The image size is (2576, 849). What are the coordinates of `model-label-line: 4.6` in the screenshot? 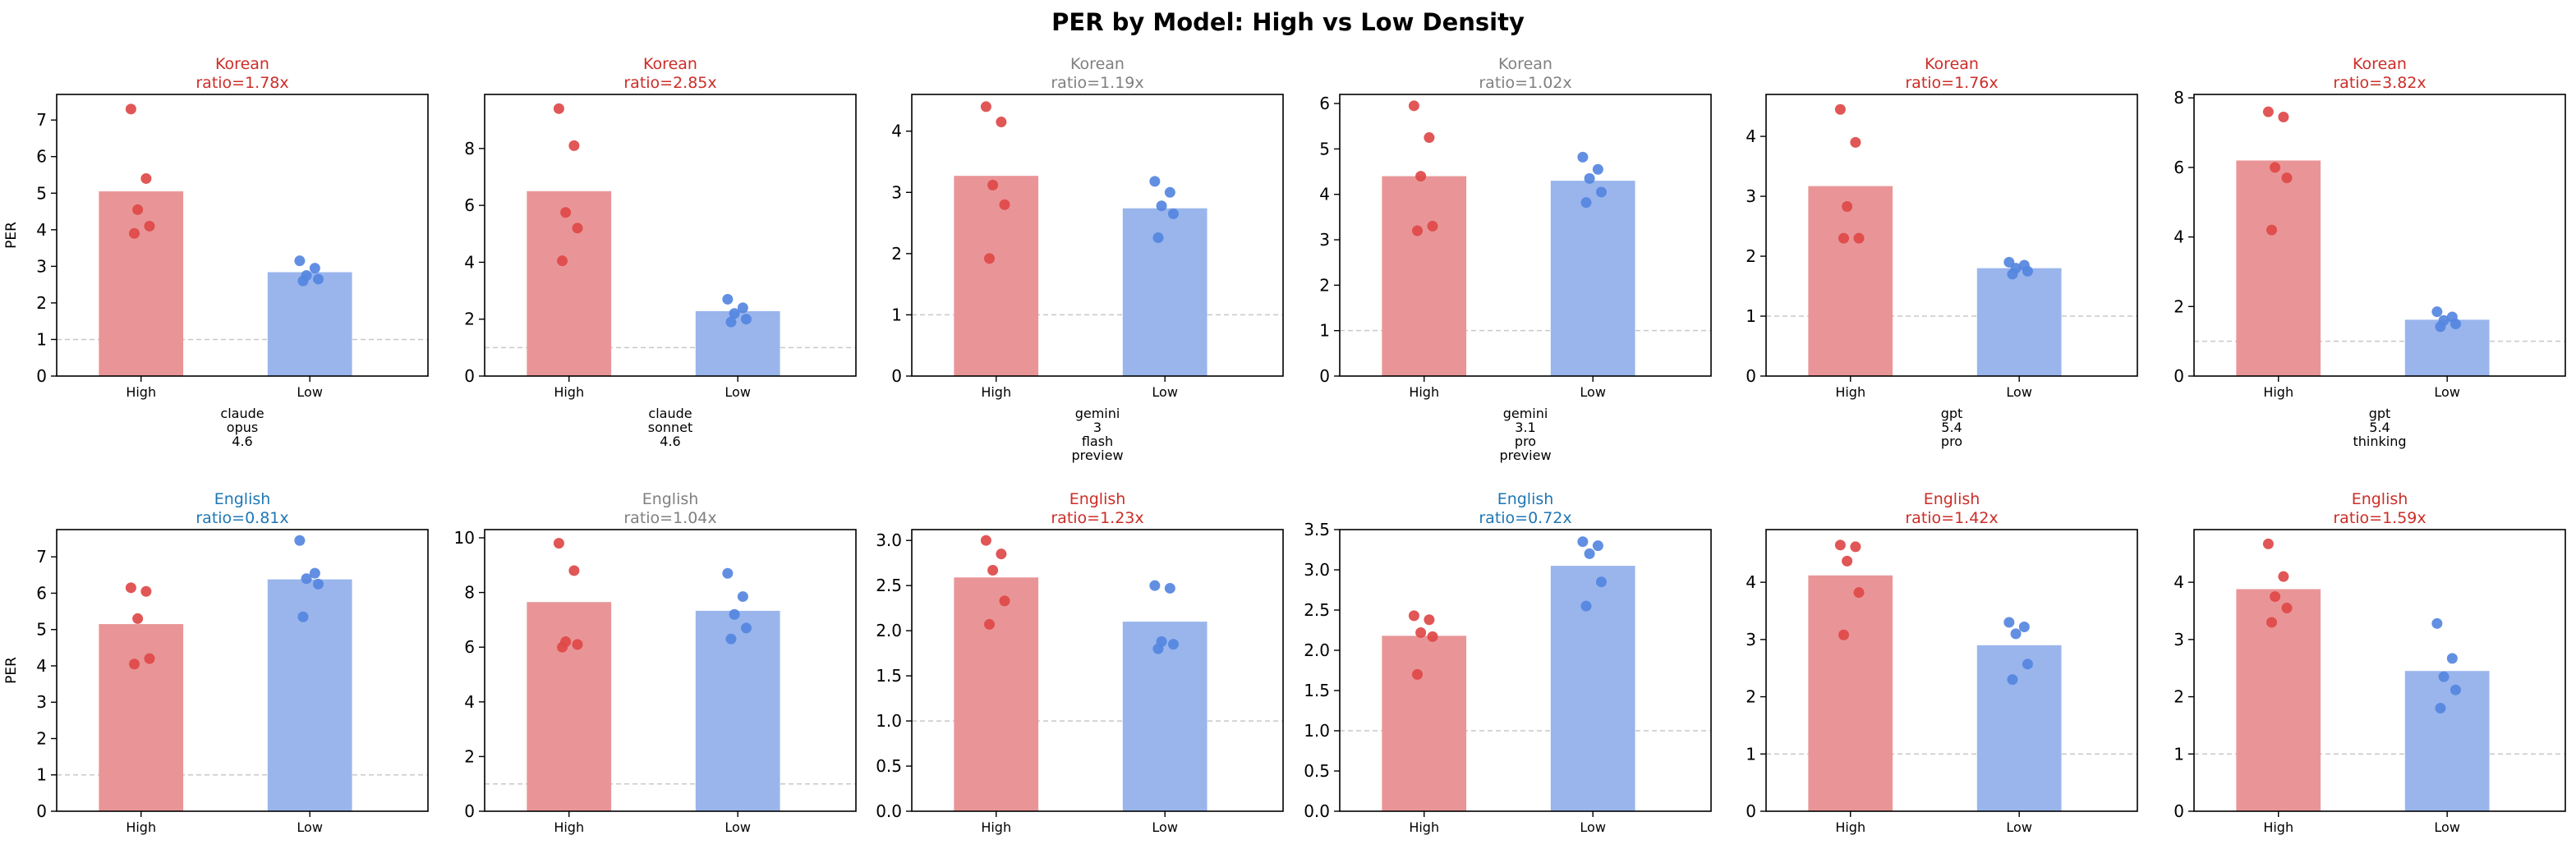 It's located at (670, 441).